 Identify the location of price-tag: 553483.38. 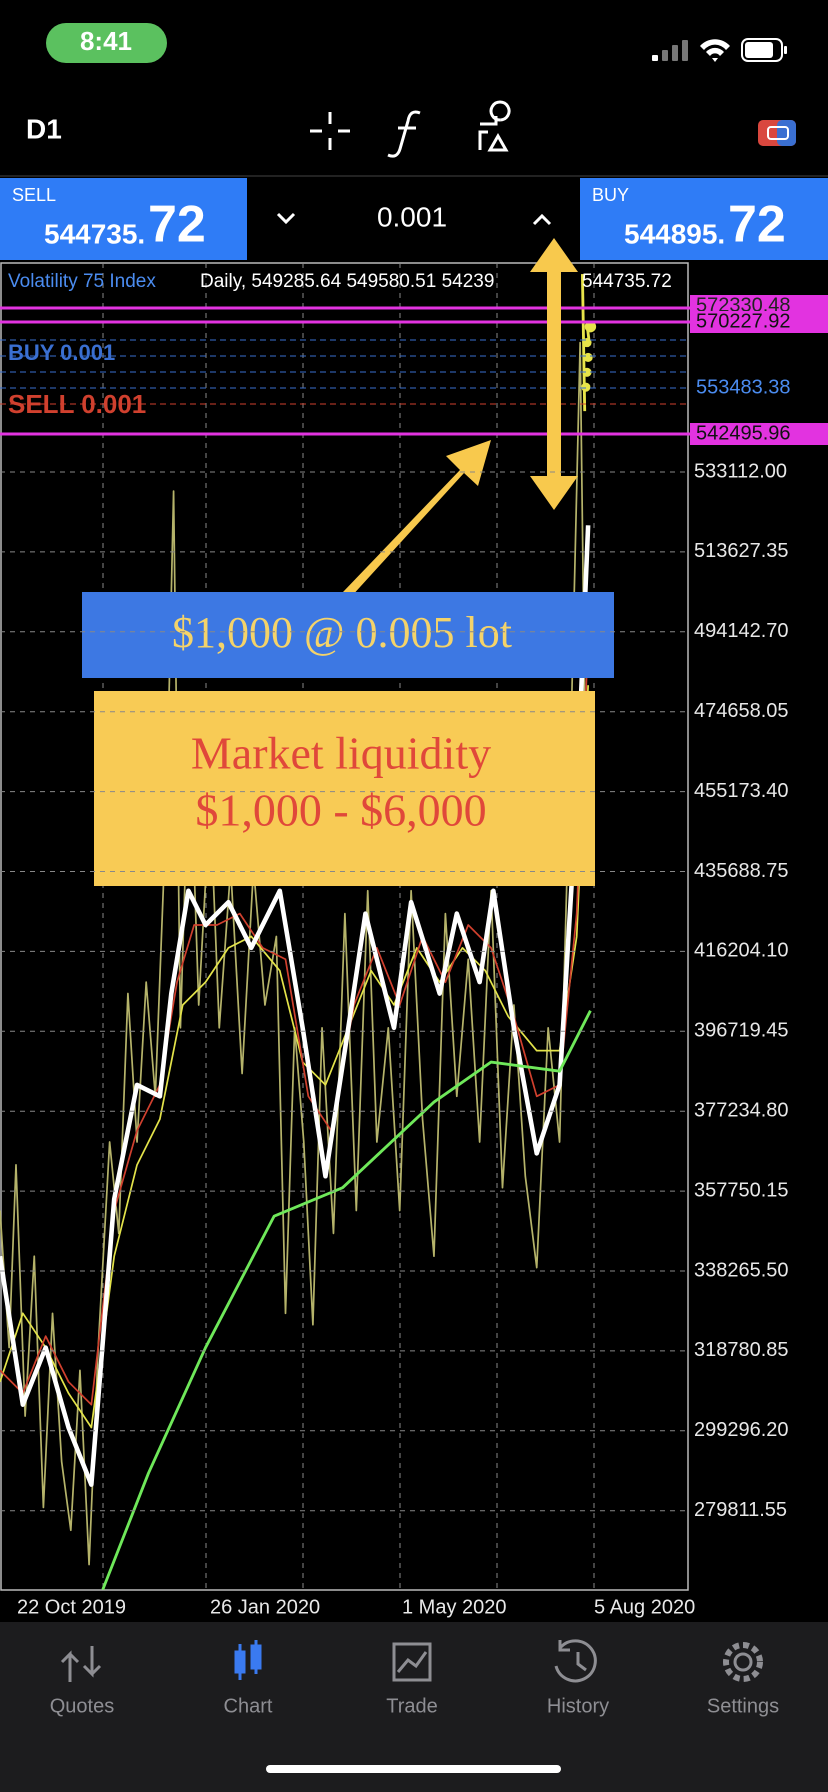
(743, 387).